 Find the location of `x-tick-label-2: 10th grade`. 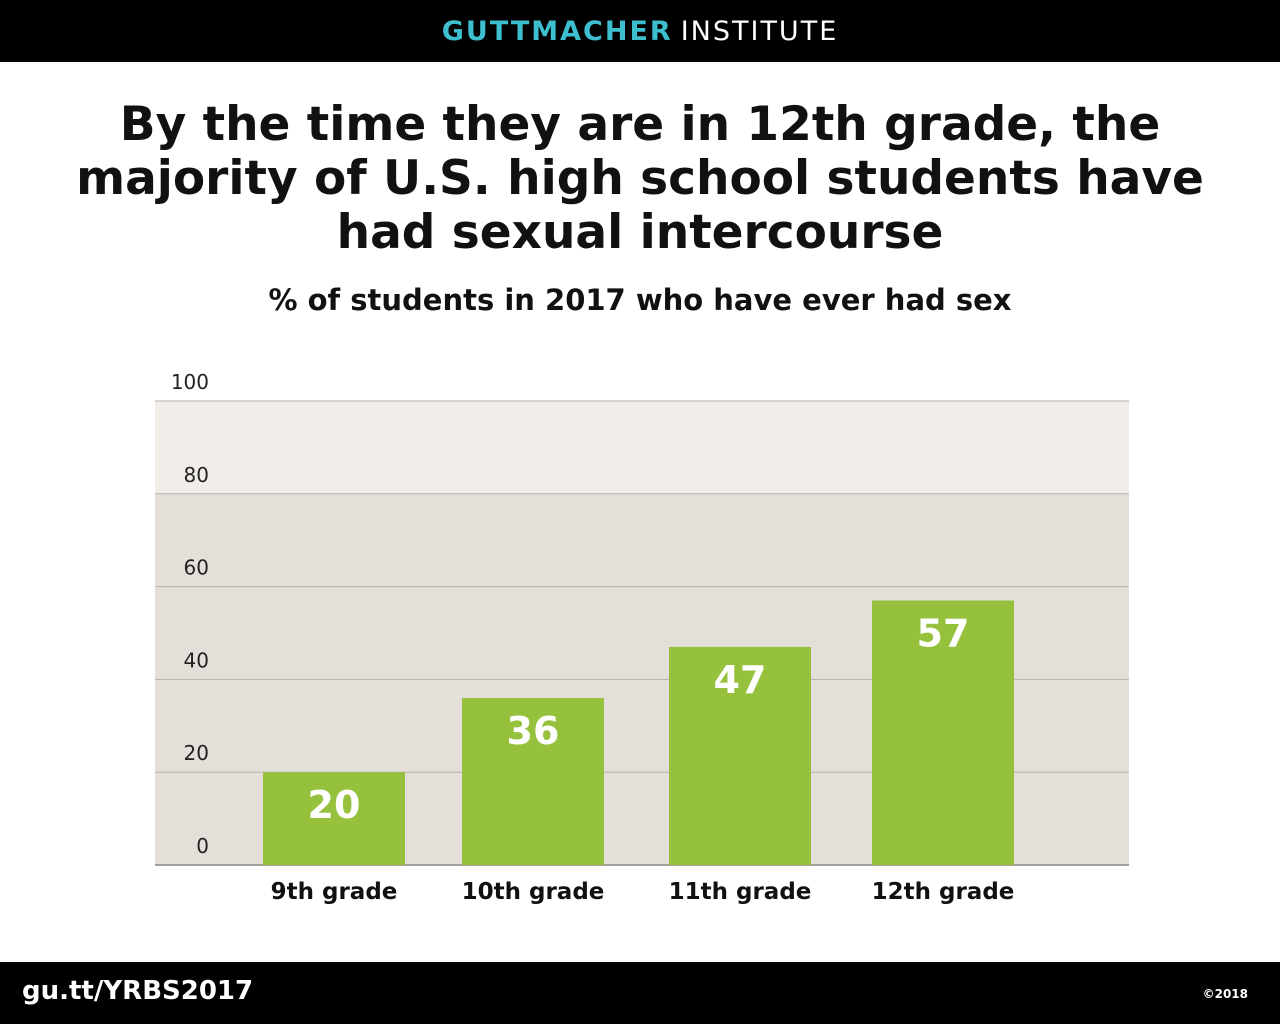

x-tick-label-2: 10th grade is located at coordinates (533, 892).